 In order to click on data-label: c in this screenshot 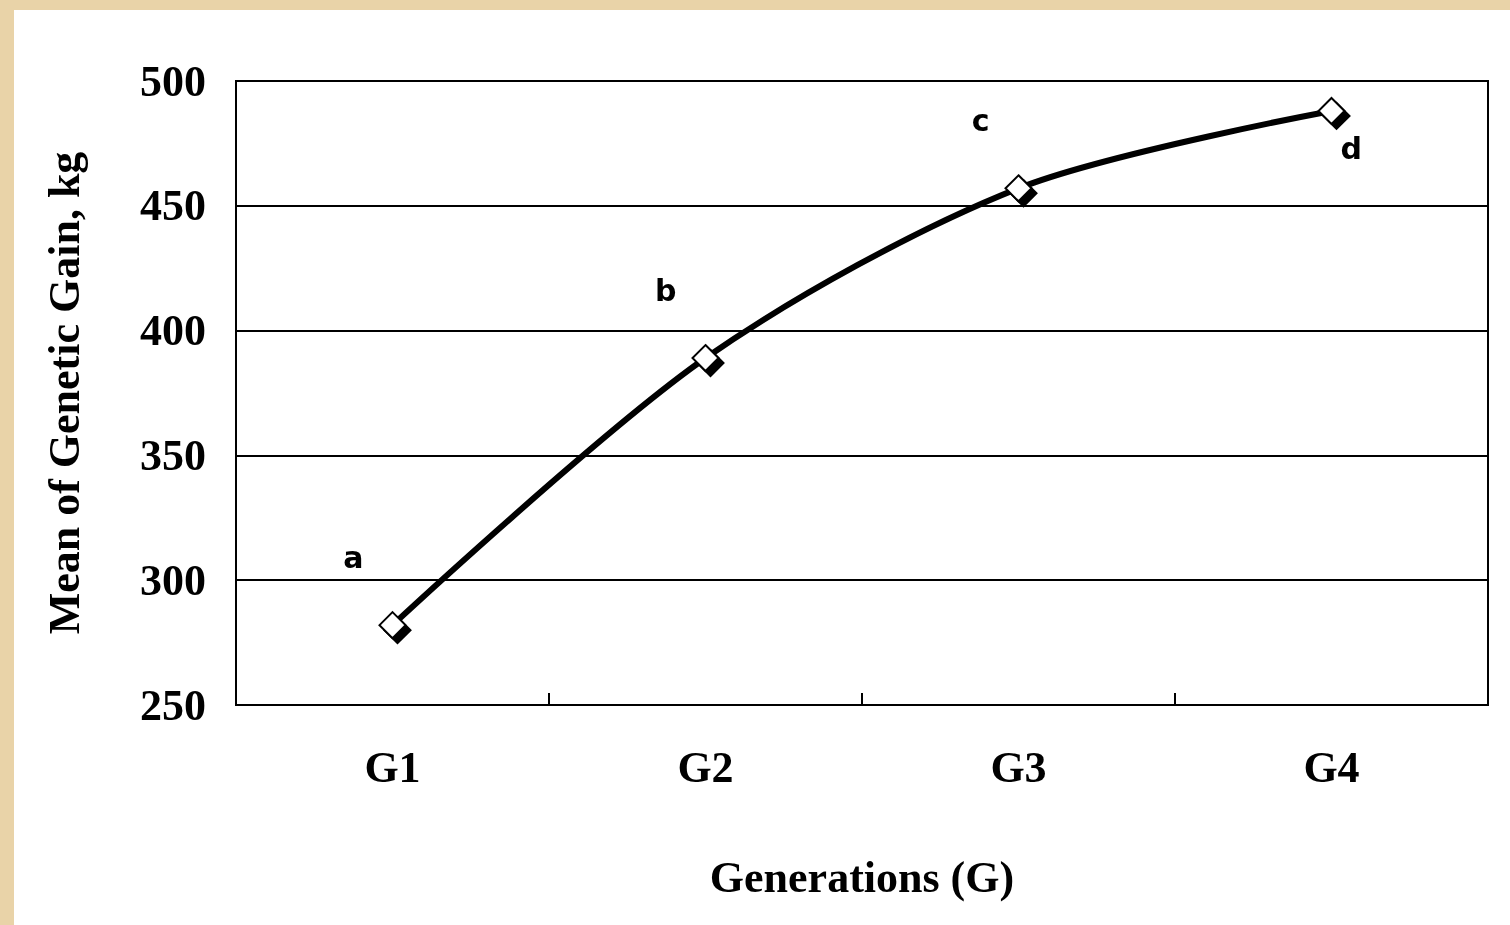, I will do `click(980, 120)`.